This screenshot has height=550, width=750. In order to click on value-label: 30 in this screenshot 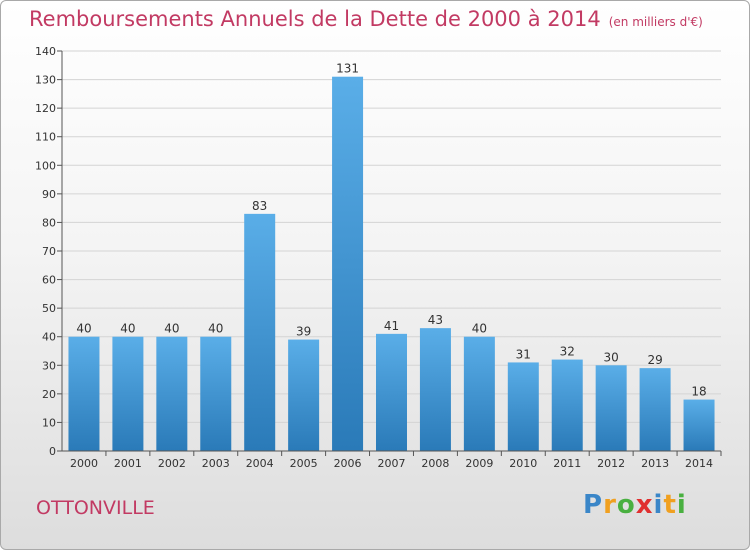, I will do `click(611, 357)`.